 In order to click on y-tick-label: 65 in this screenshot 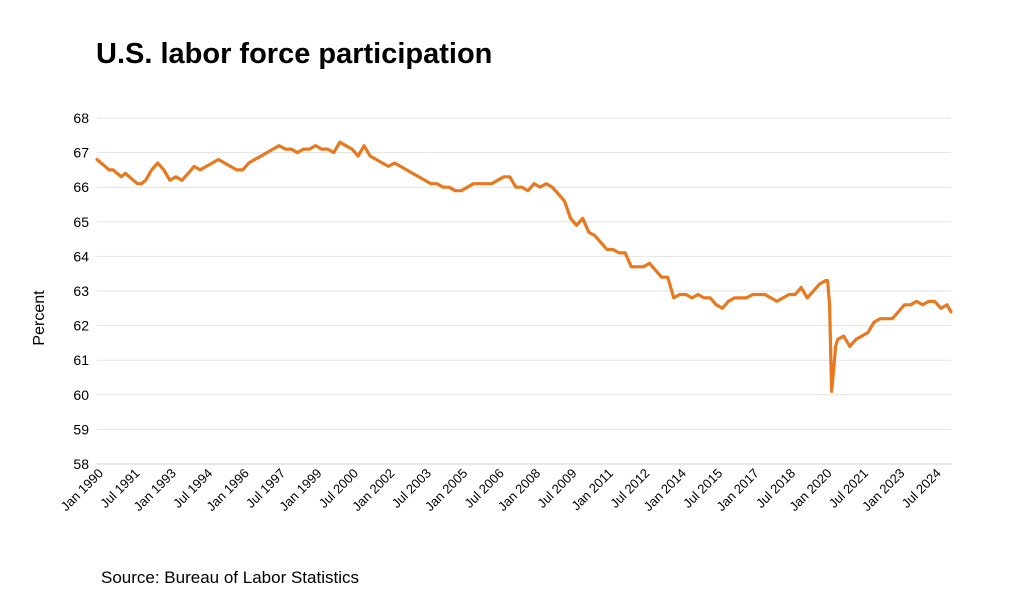, I will do `click(81, 222)`.